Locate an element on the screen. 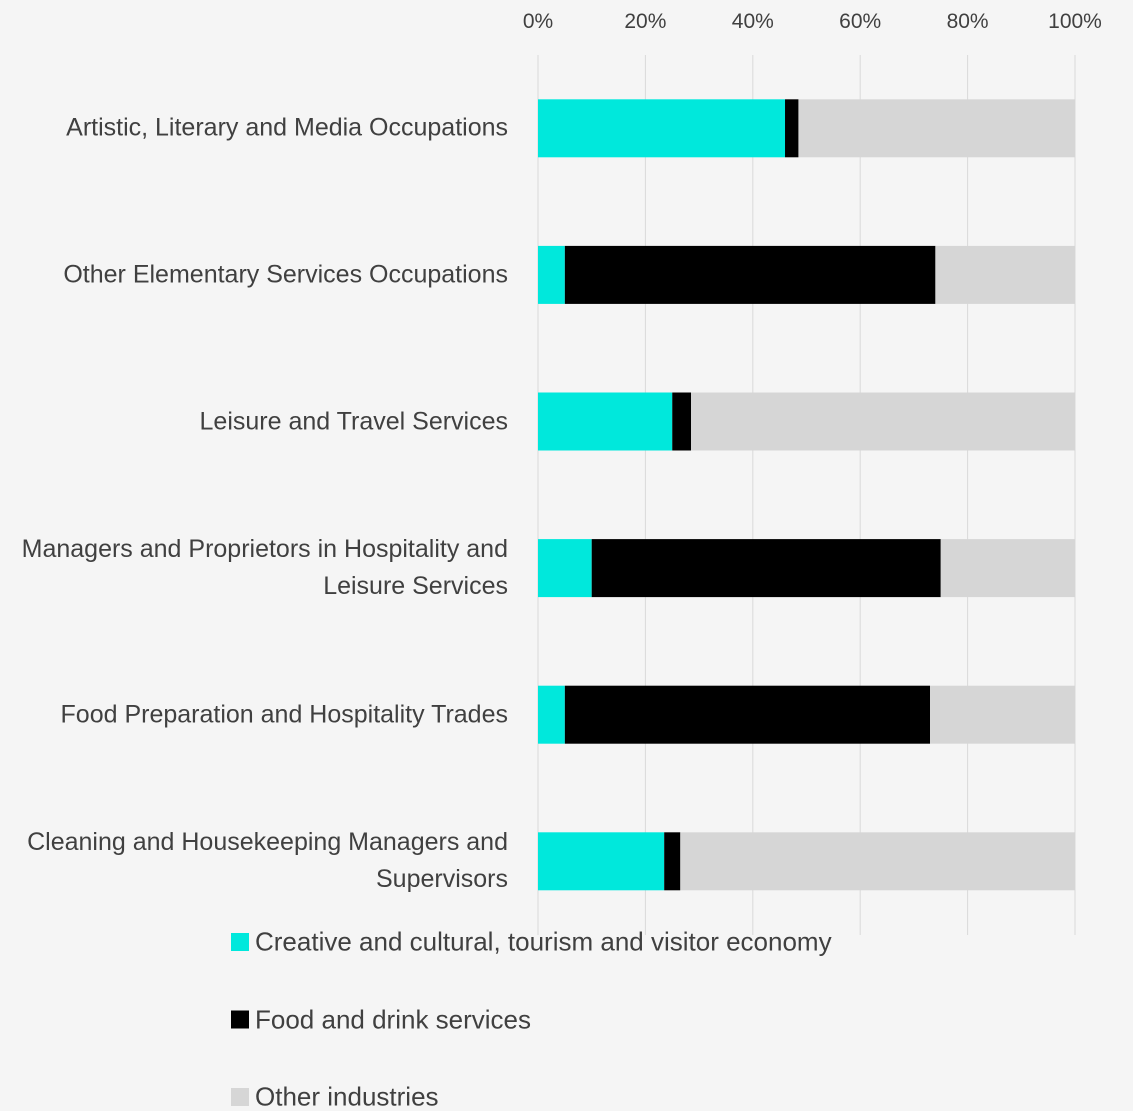 The width and height of the screenshot is (1133, 1111). x-tick-label: 80% is located at coordinates (967, 21).